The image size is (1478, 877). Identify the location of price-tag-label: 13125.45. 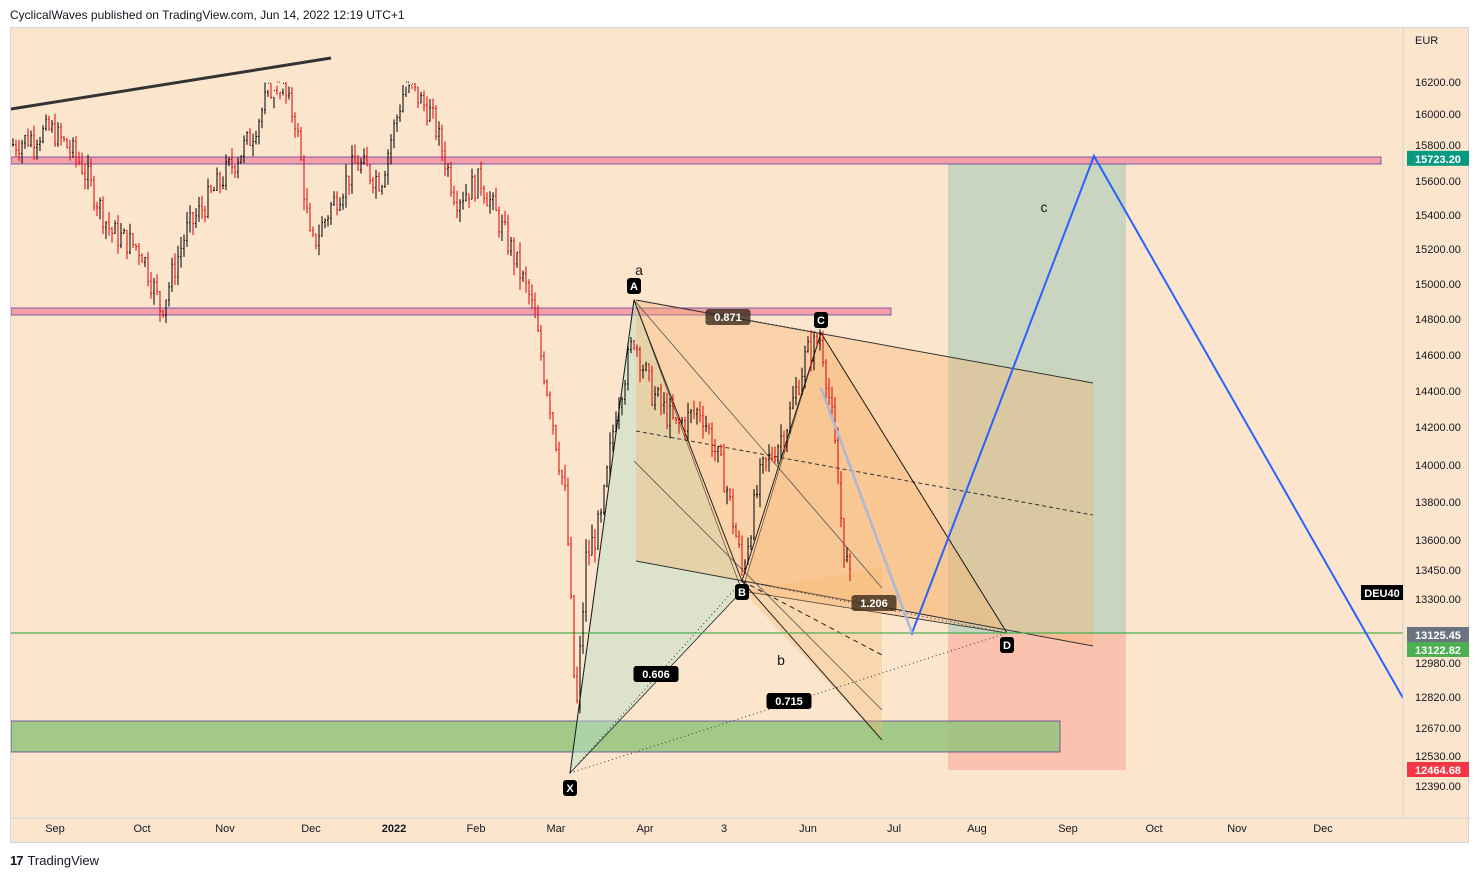
(1438, 636).